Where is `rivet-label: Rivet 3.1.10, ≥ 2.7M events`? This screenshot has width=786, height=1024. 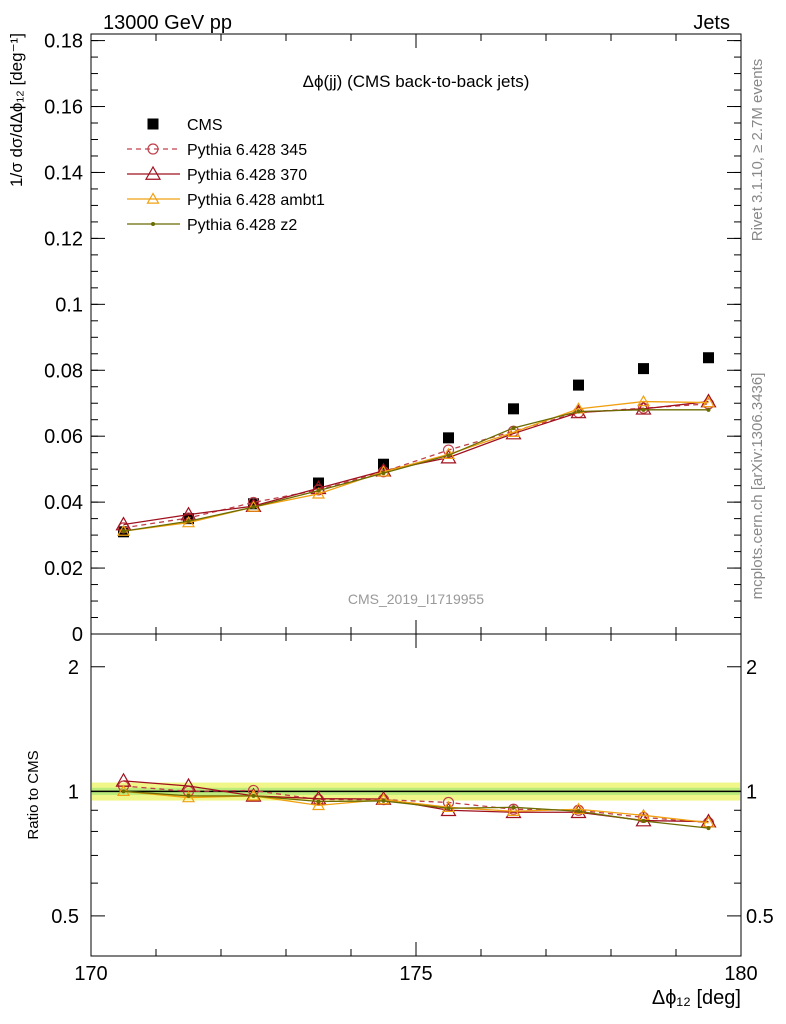
rivet-label: Rivet 3.1.10, ≥ 2.7M events is located at coordinates (757, 150).